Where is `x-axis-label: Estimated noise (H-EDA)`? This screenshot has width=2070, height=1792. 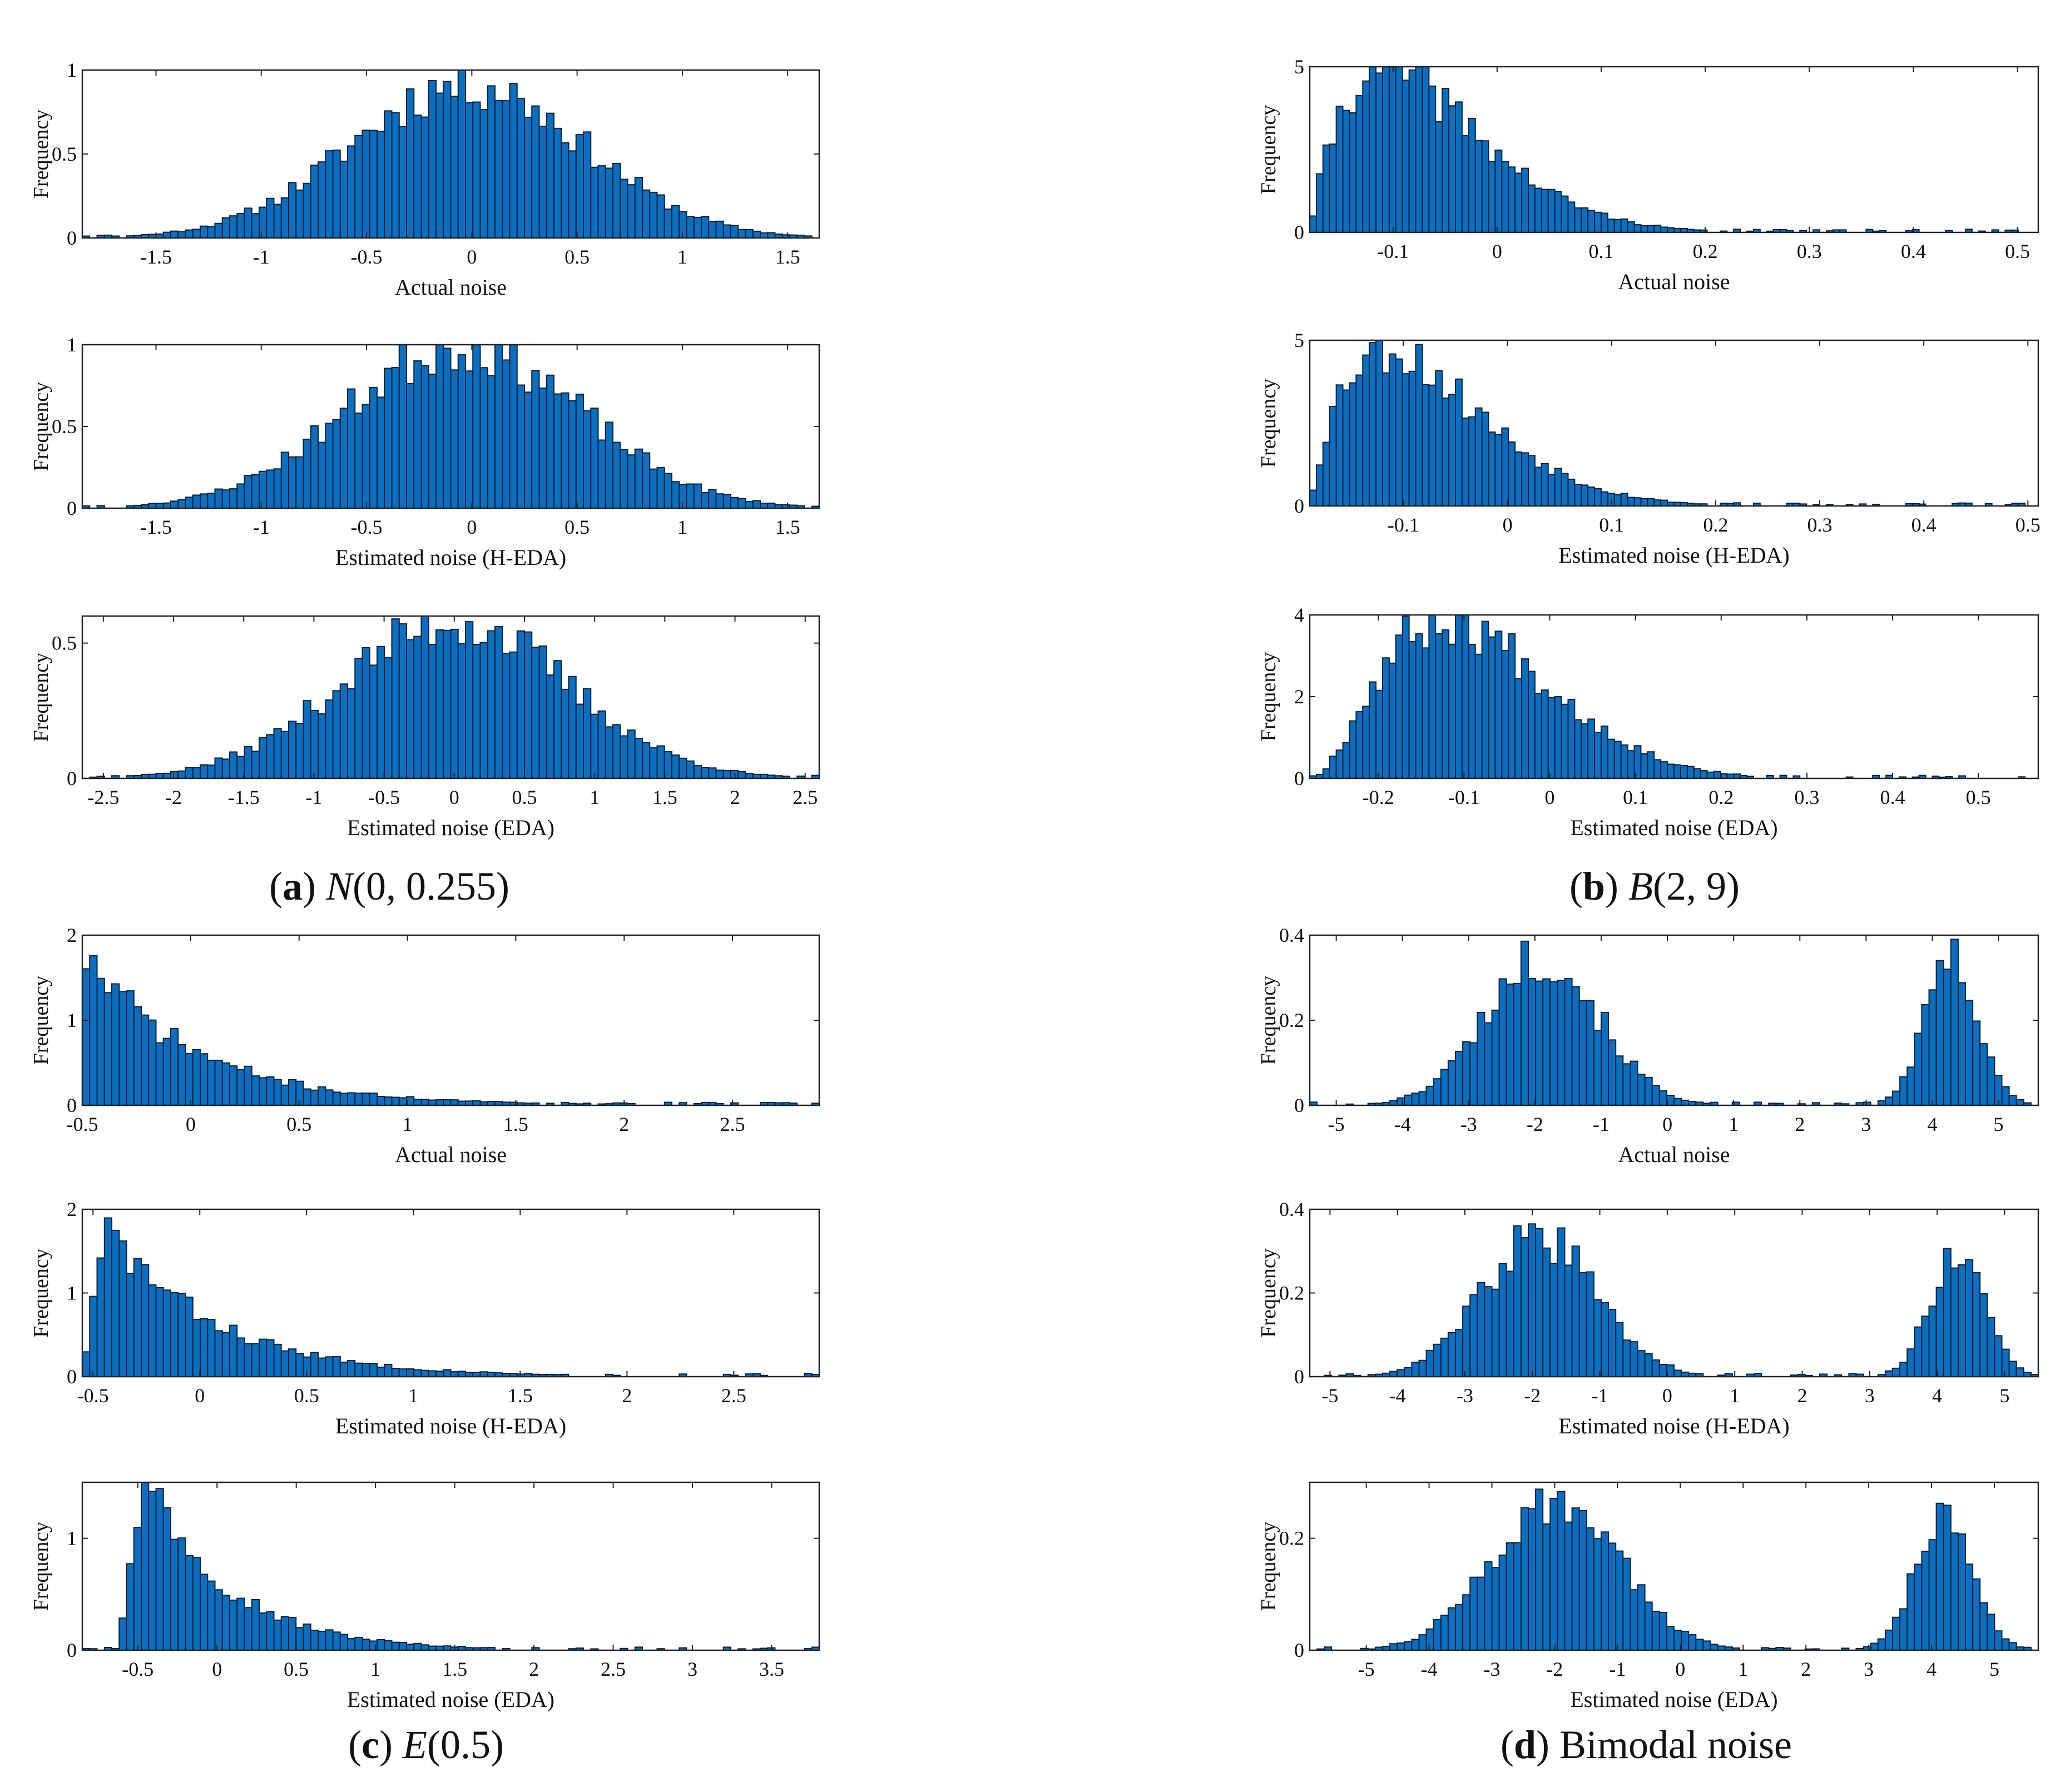
x-axis-label: Estimated noise (H-EDA) is located at coordinates (1673, 555).